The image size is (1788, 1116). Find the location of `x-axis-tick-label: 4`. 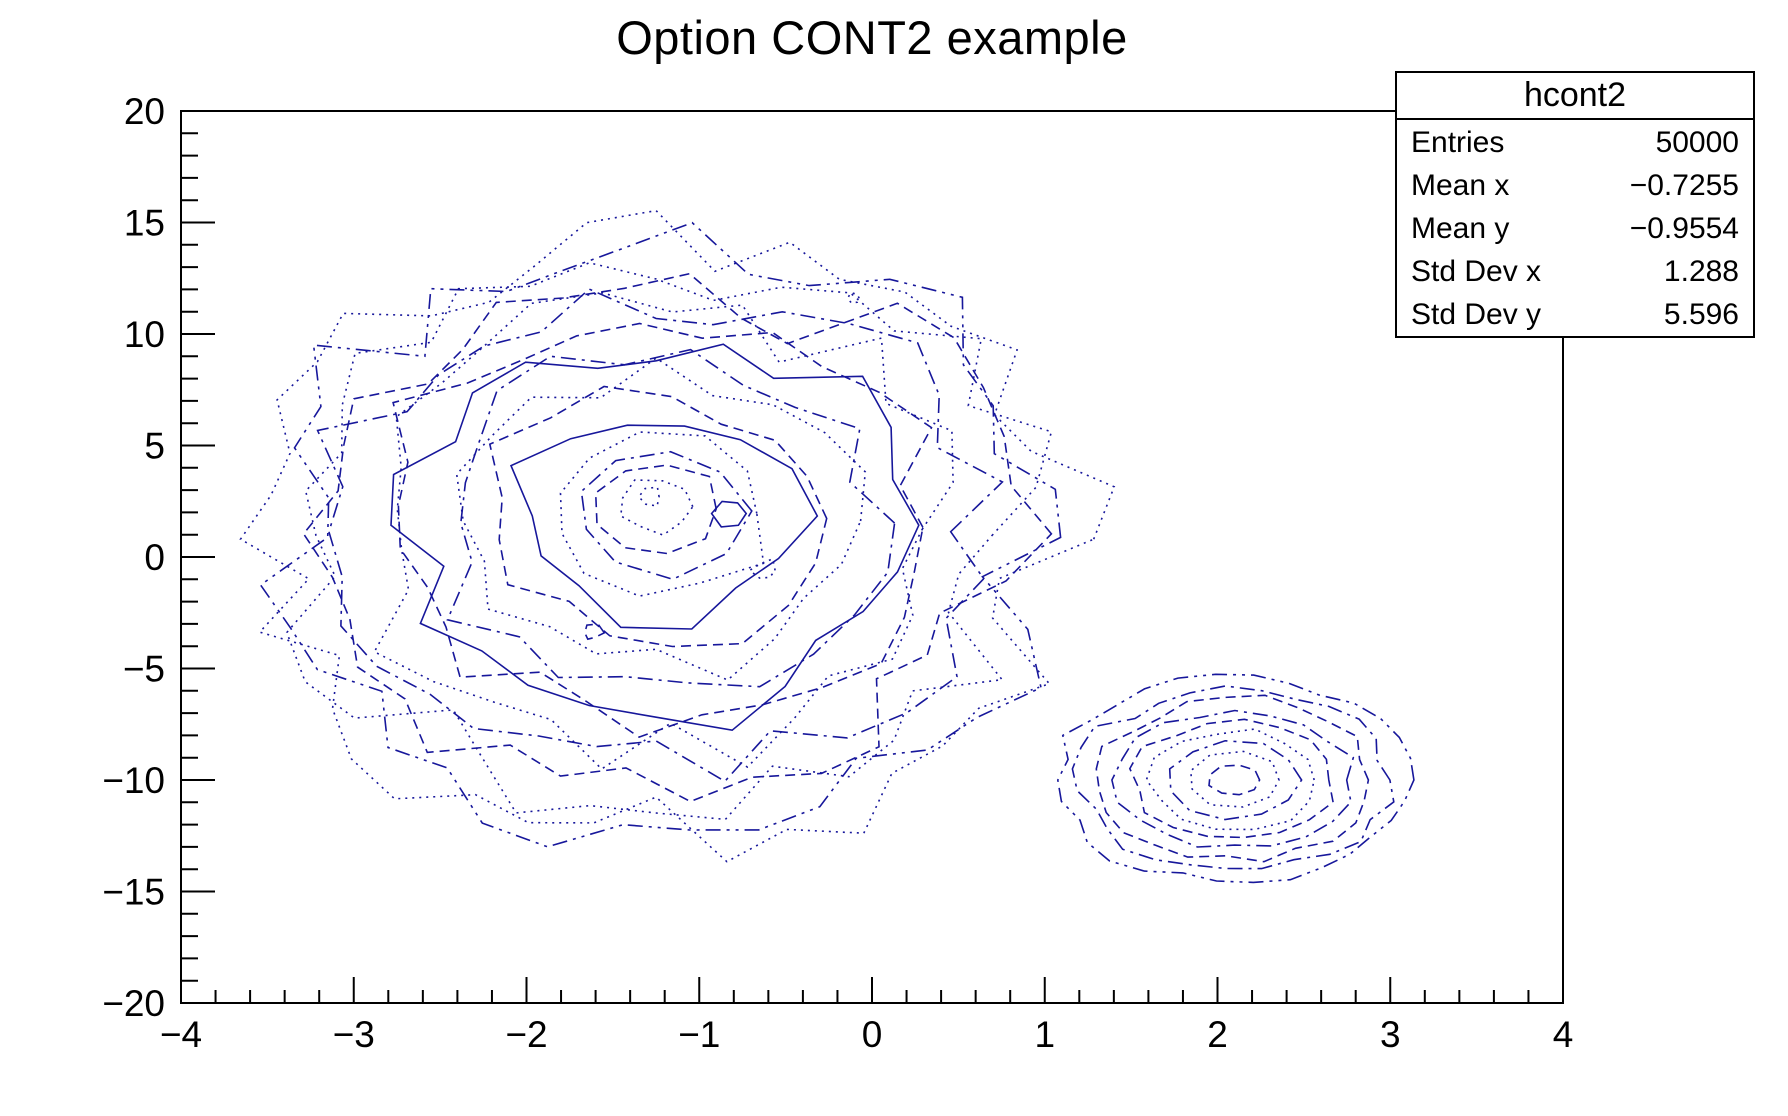

x-axis-tick-label: 4 is located at coordinates (1563, 1034).